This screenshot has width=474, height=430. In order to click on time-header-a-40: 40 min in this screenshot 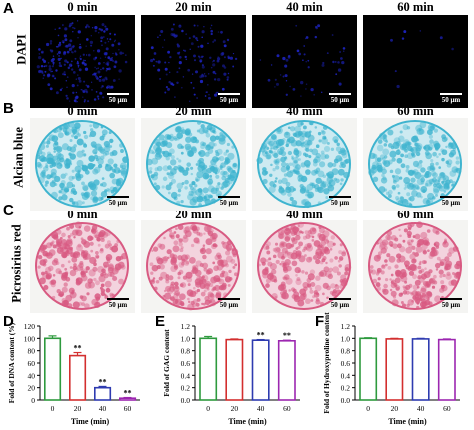, I will do `click(304, 7)`.